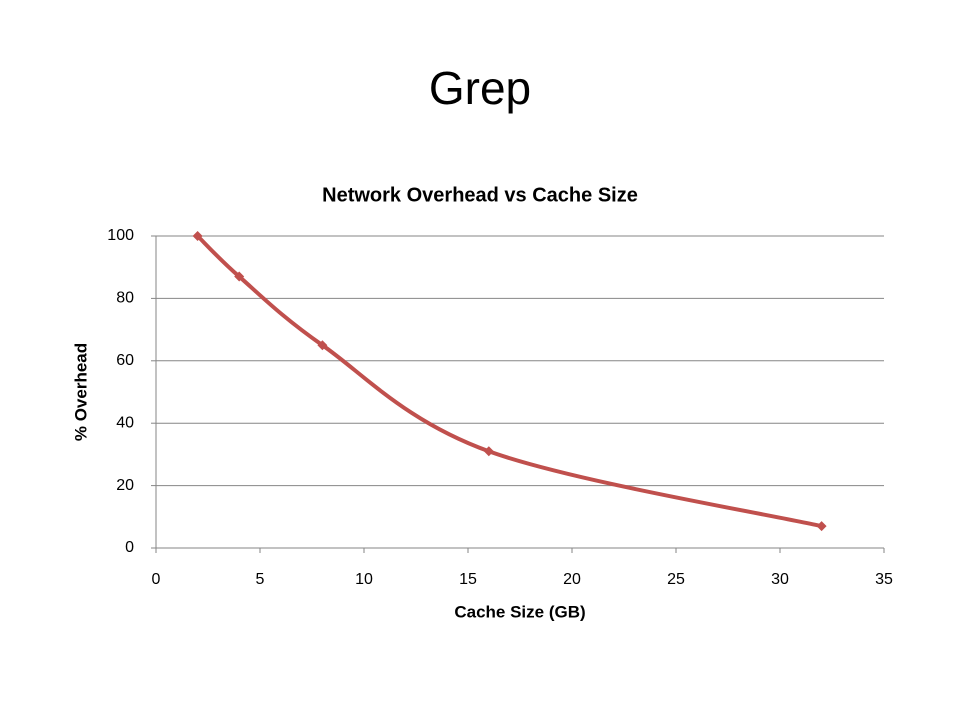 Image resolution: width=960 pixels, height=720 pixels. I want to click on x-tick-label: 5, so click(260, 579).